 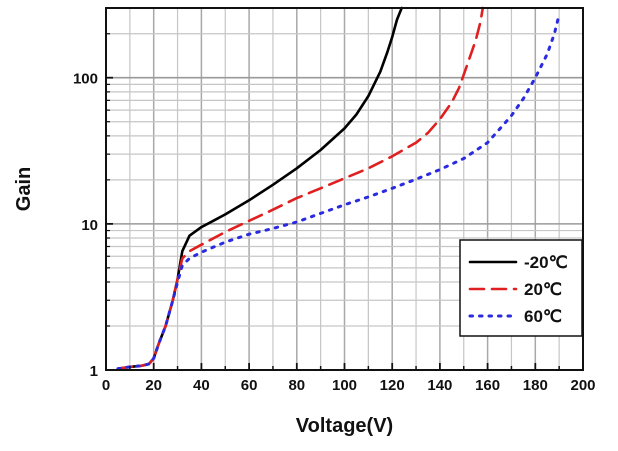 What do you see at coordinates (89, 225) in the screenshot?
I see `y-tick-label: 10` at bounding box center [89, 225].